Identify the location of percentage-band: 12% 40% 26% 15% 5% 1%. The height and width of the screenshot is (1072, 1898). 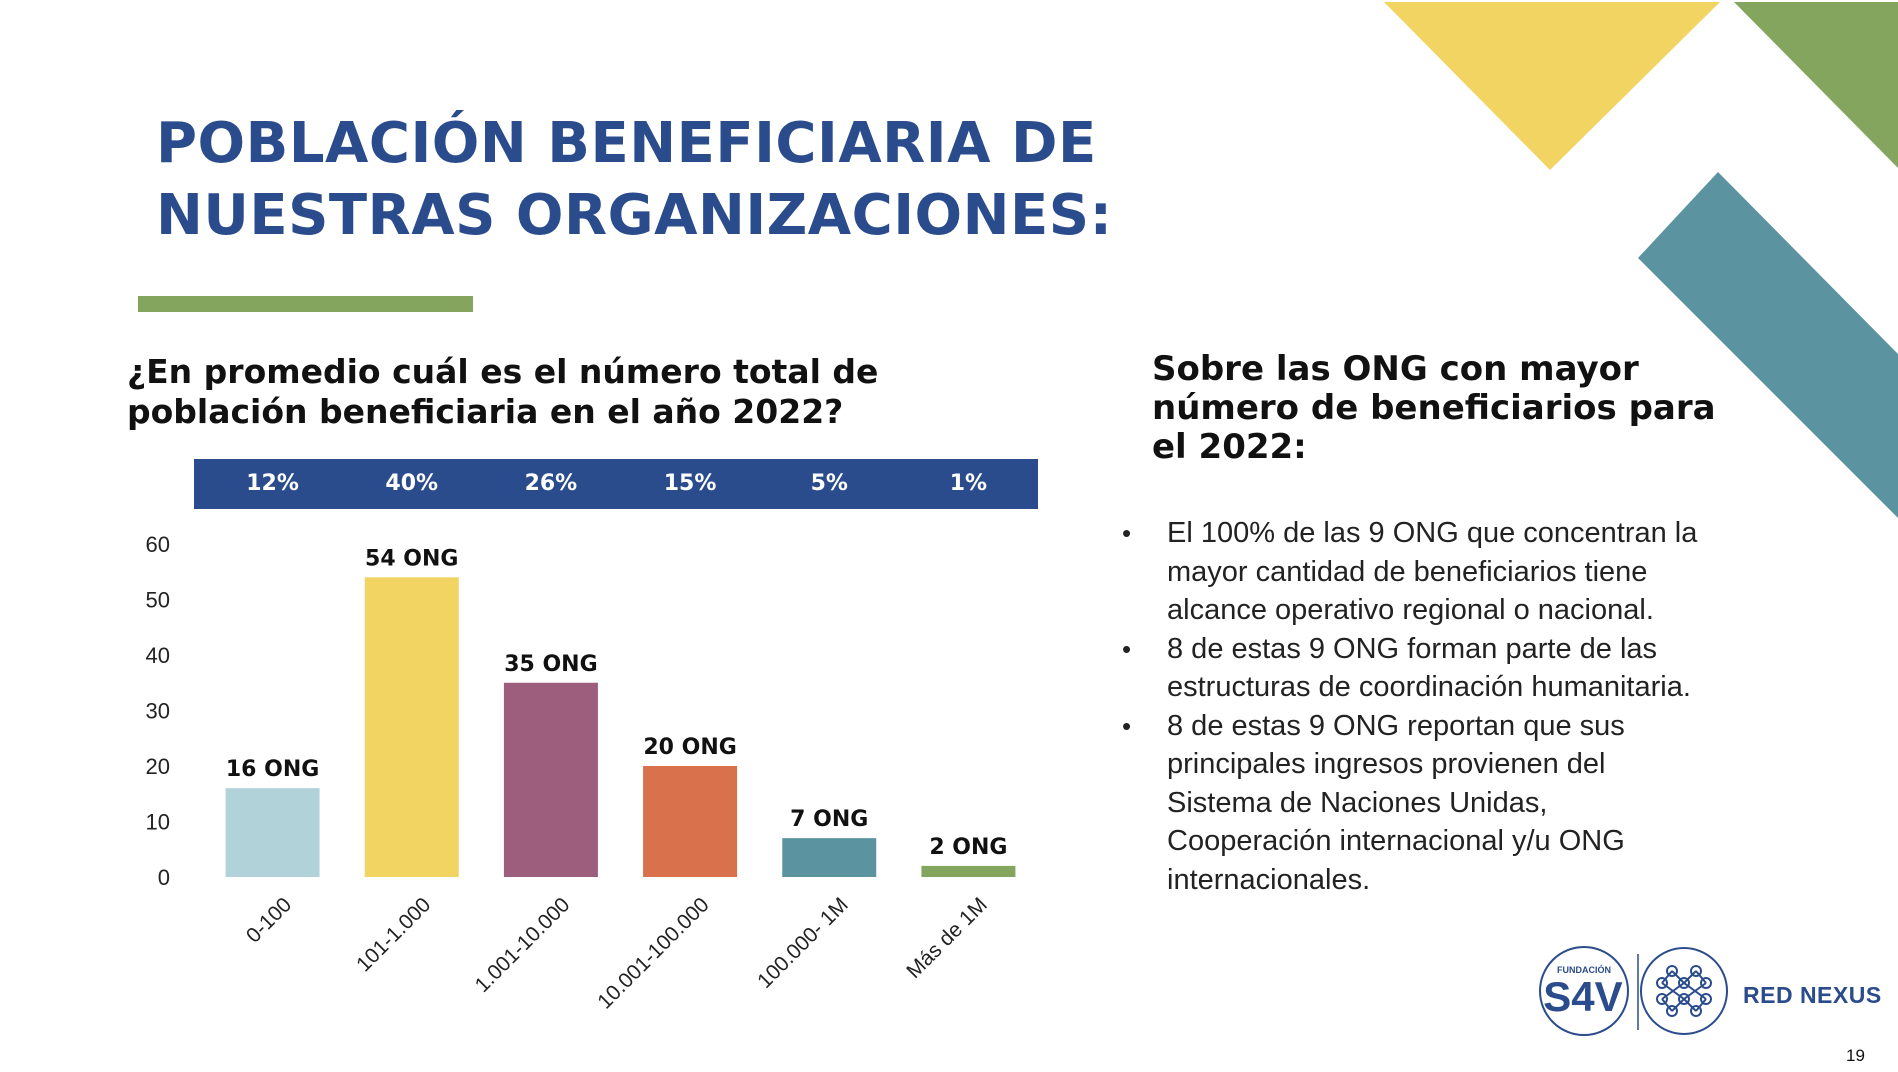
(616, 484).